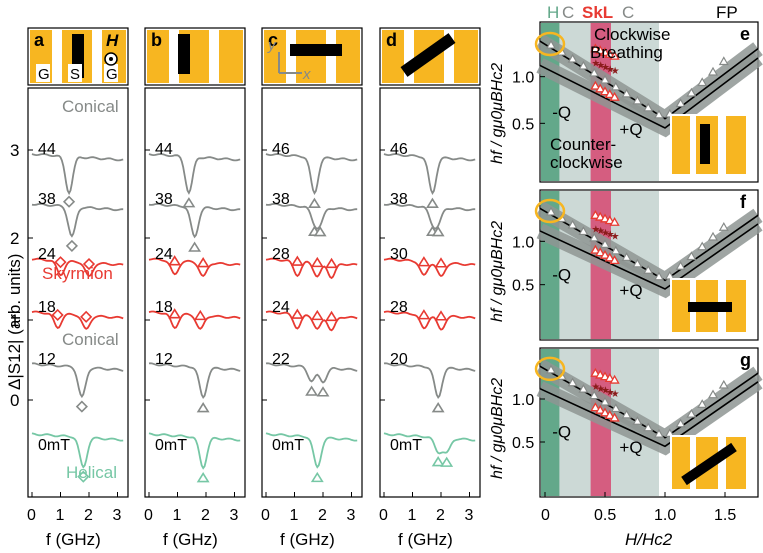 The height and width of the screenshot is (553, 763). Describe the element at coordinates (736, 306) in the screenshot. I see `mini-stripe` at that location.